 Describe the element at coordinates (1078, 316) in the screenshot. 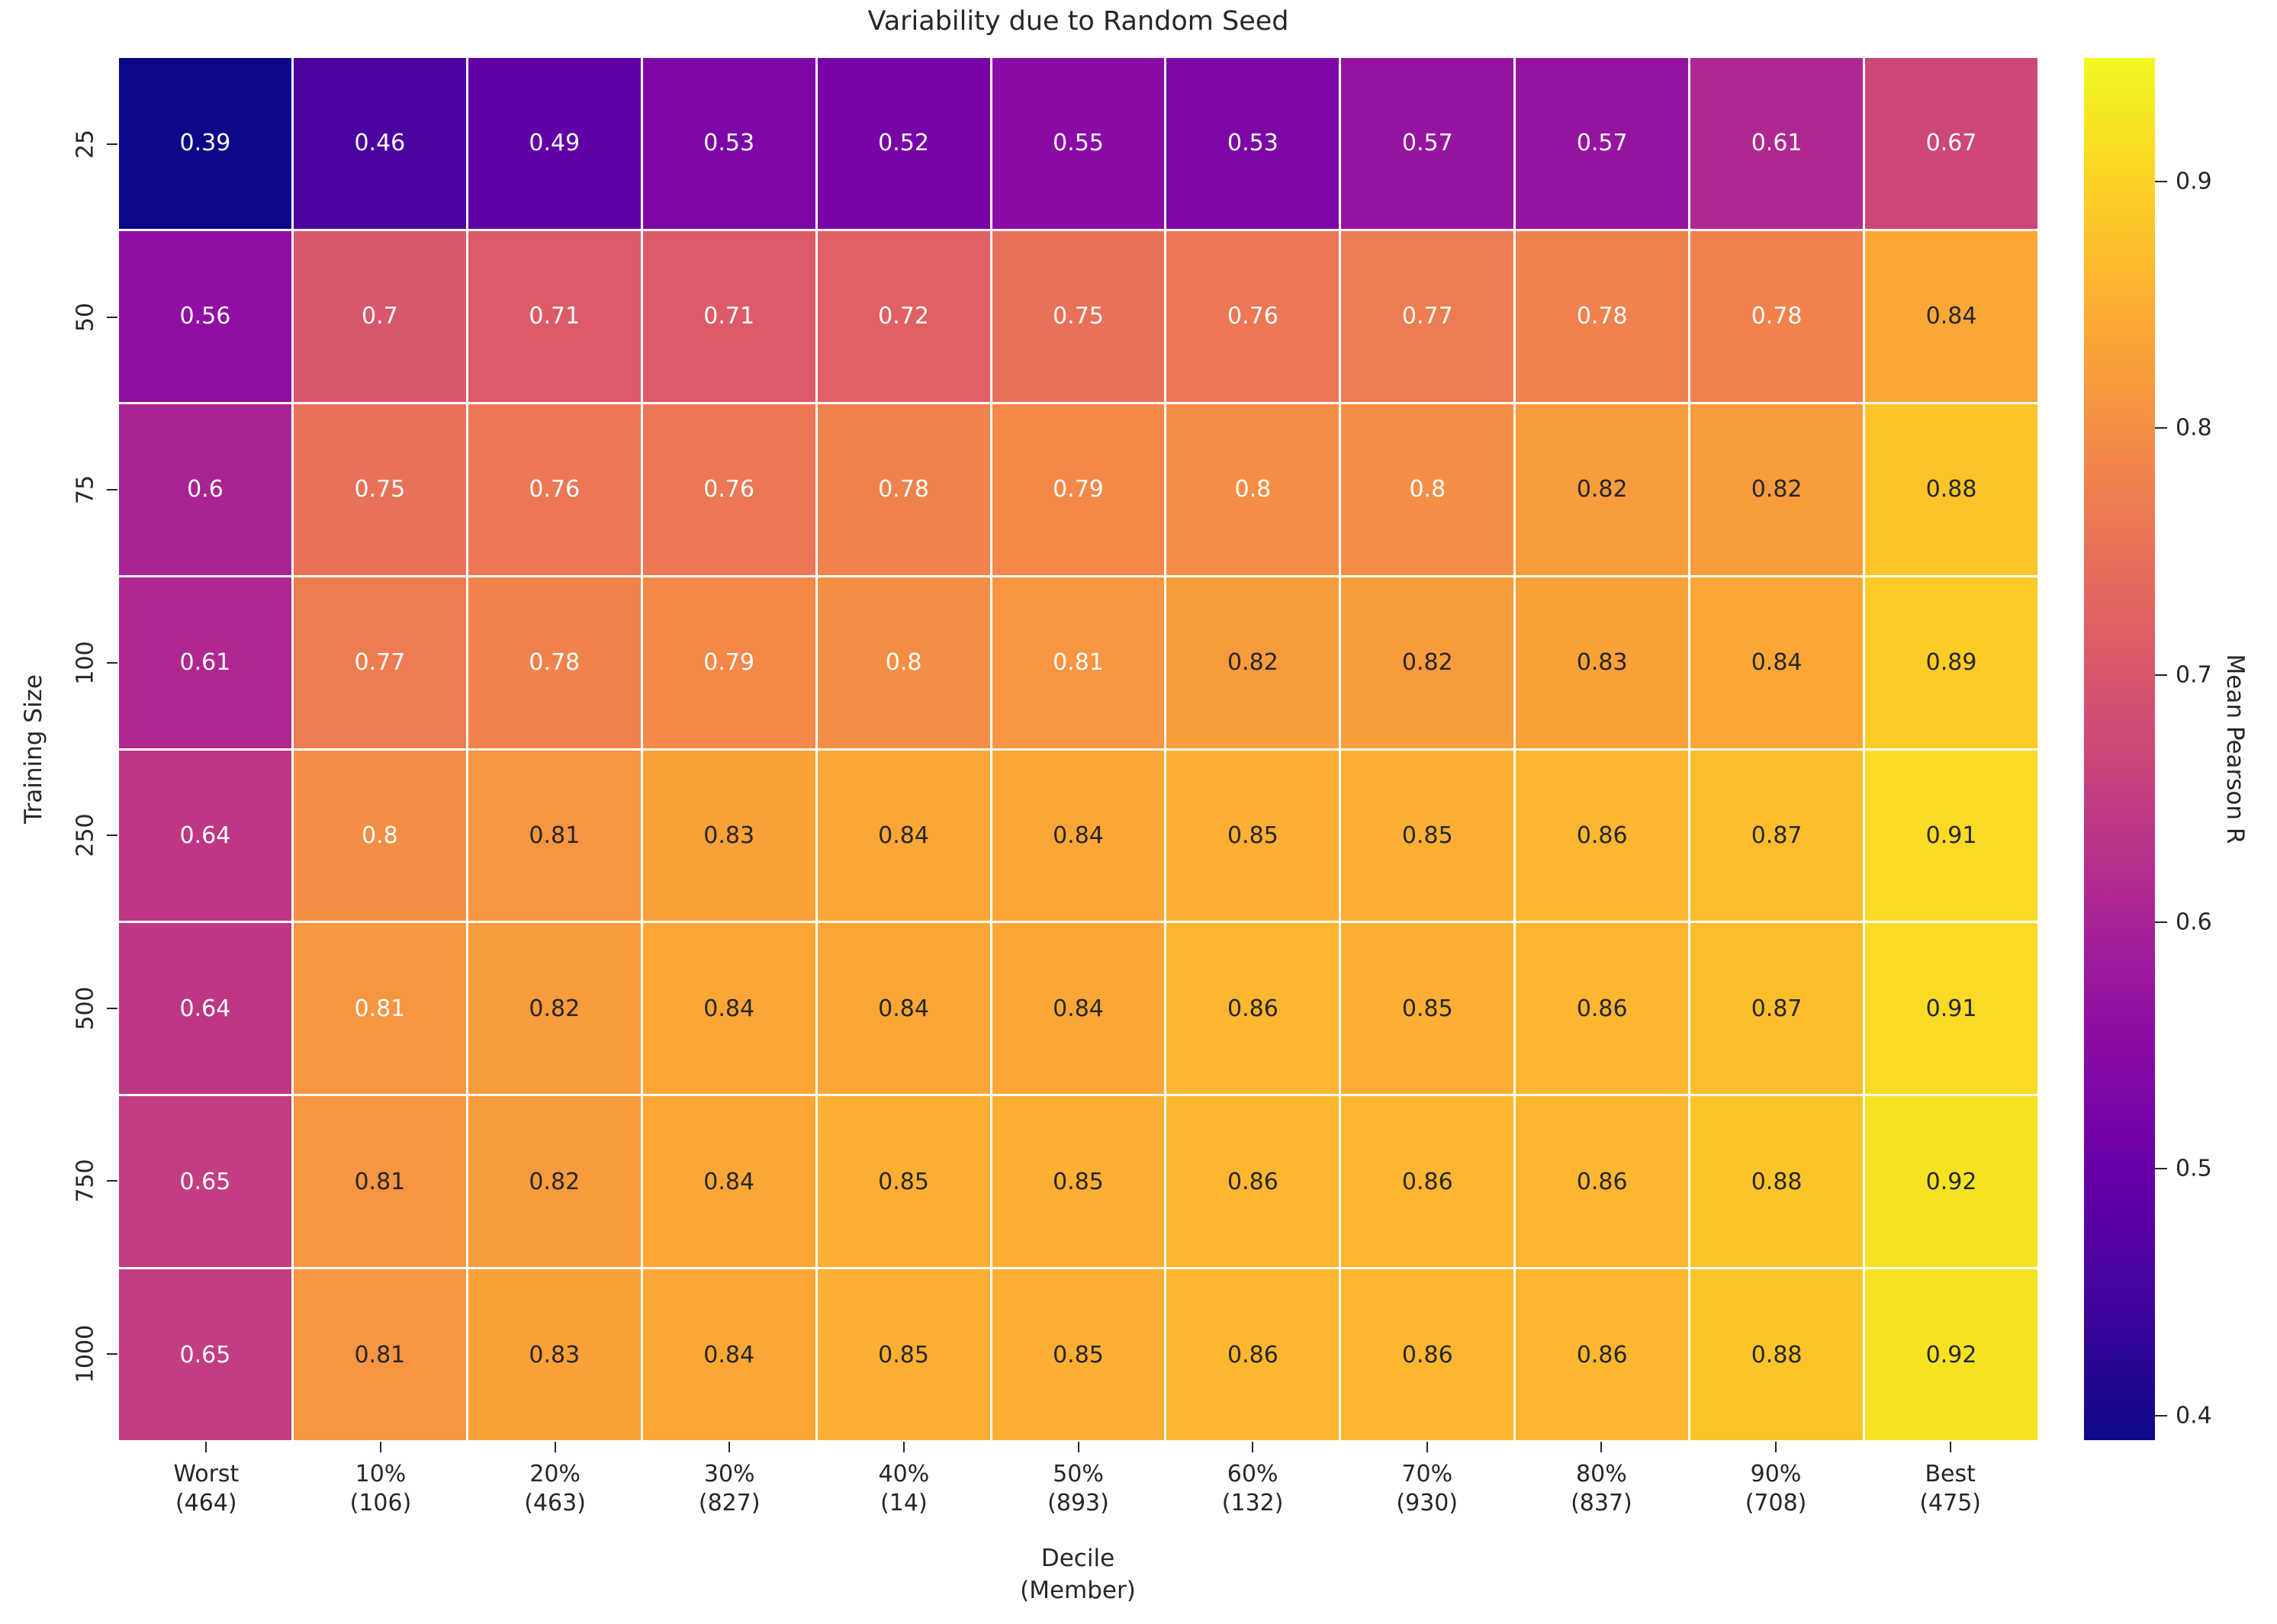

I see `heatmap-cell: 0.75` at that location.